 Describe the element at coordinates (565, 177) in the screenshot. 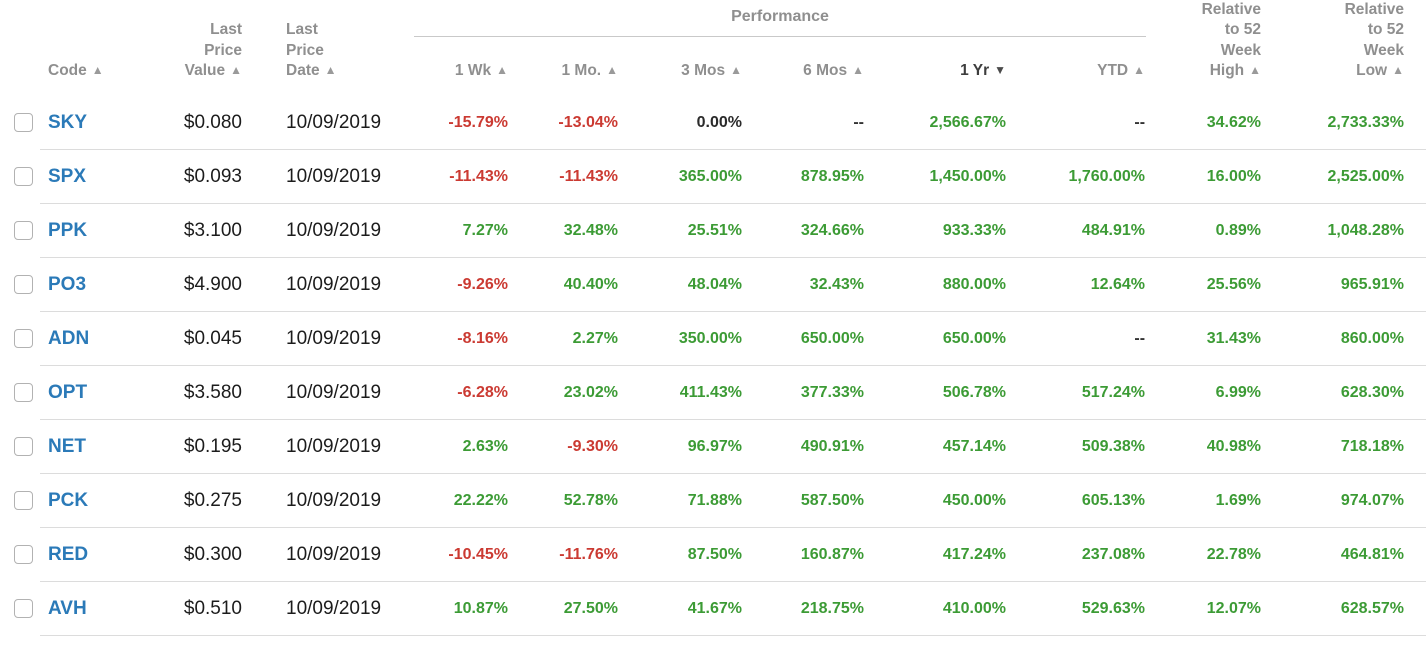

I see `perf-value: -11.43%` at that location.